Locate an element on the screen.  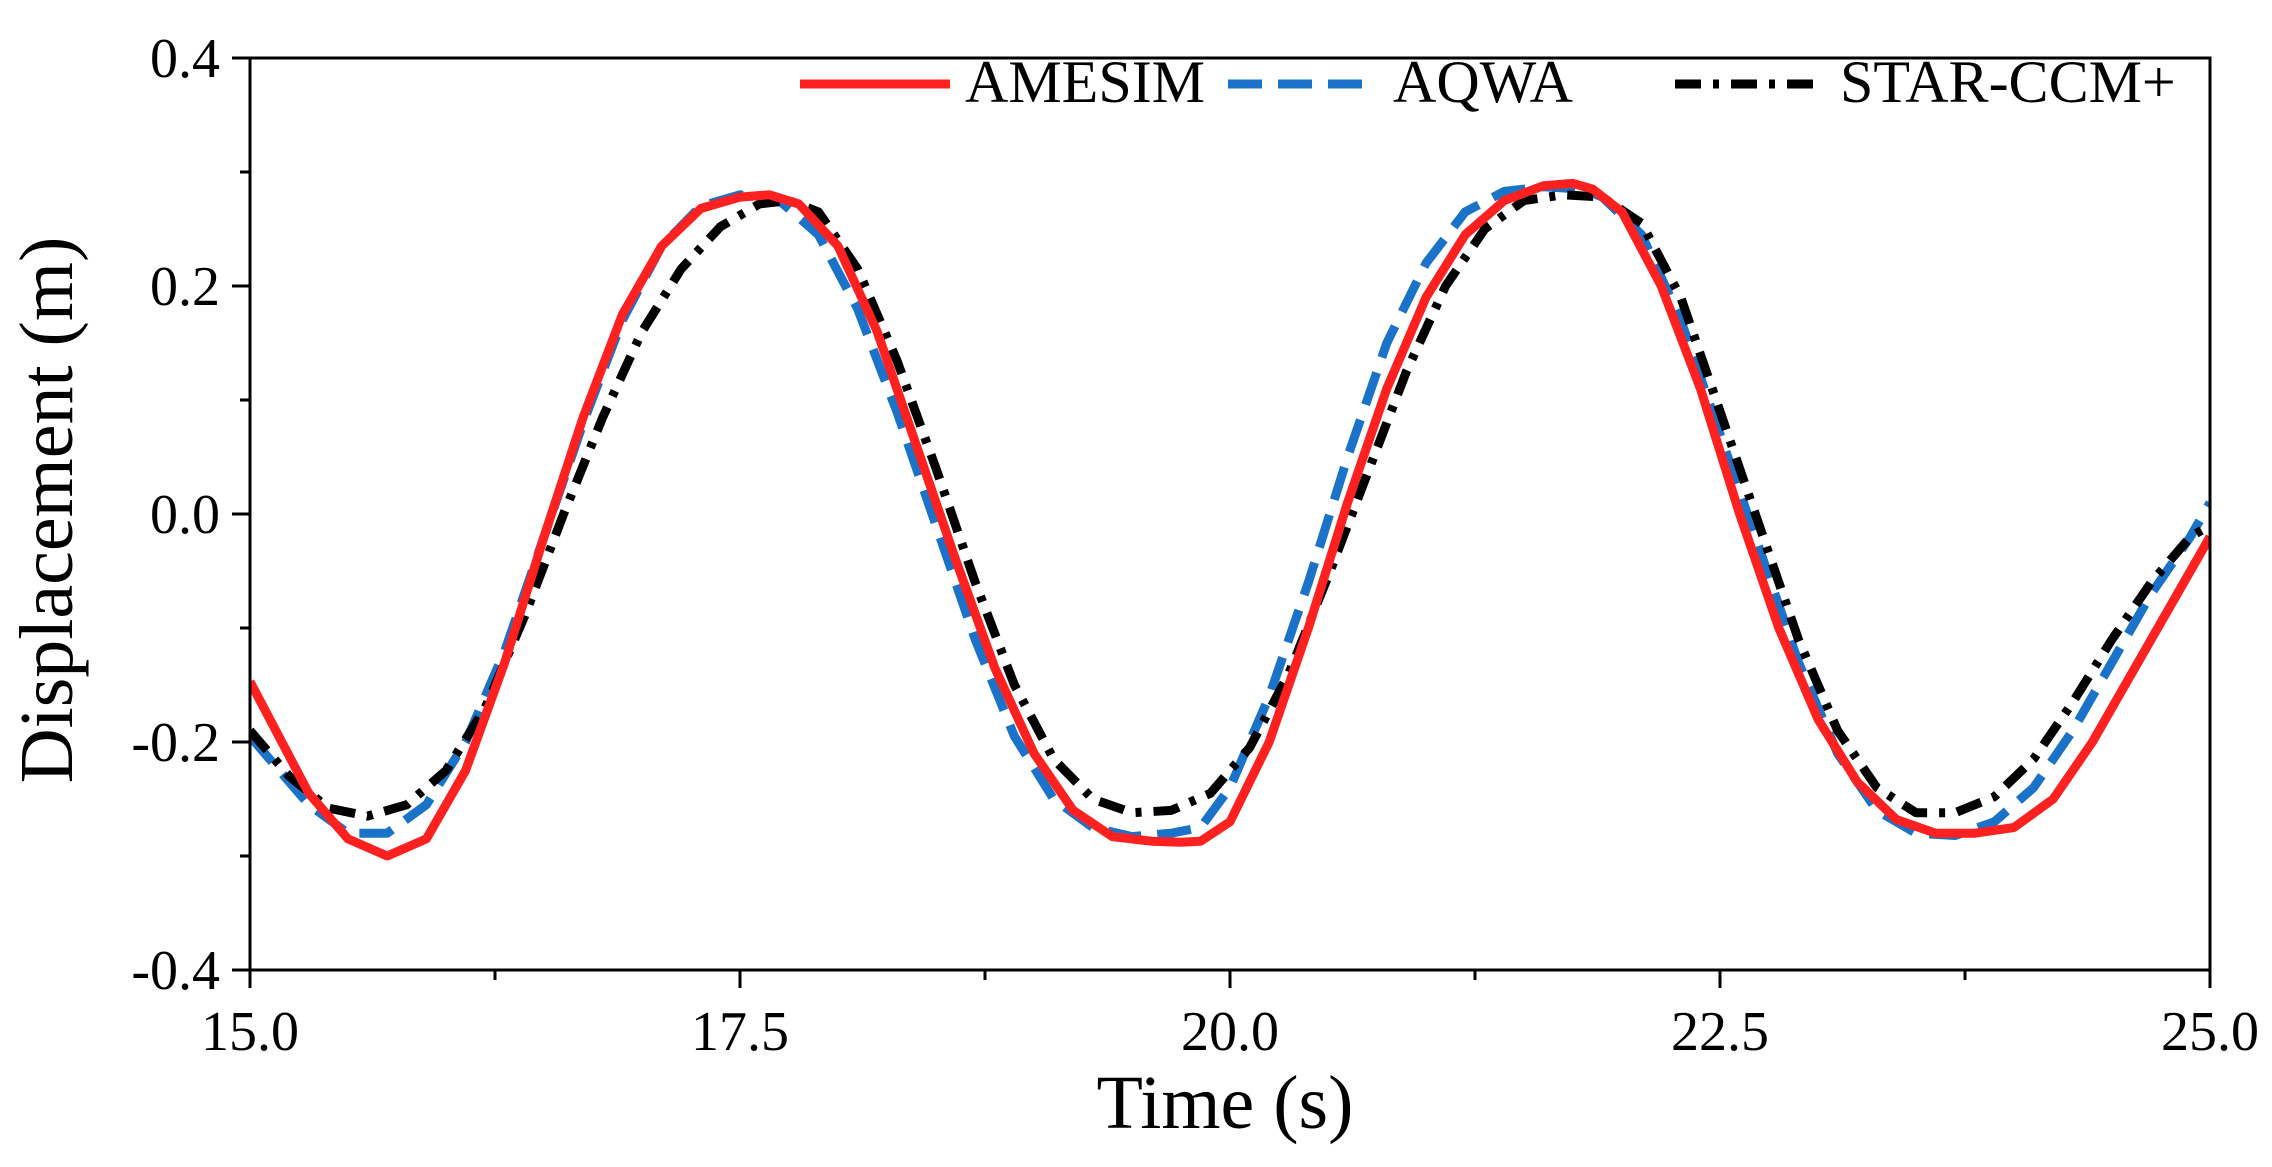
legend-label: STAR-CCM+ is located at coordinates (2008, 82).